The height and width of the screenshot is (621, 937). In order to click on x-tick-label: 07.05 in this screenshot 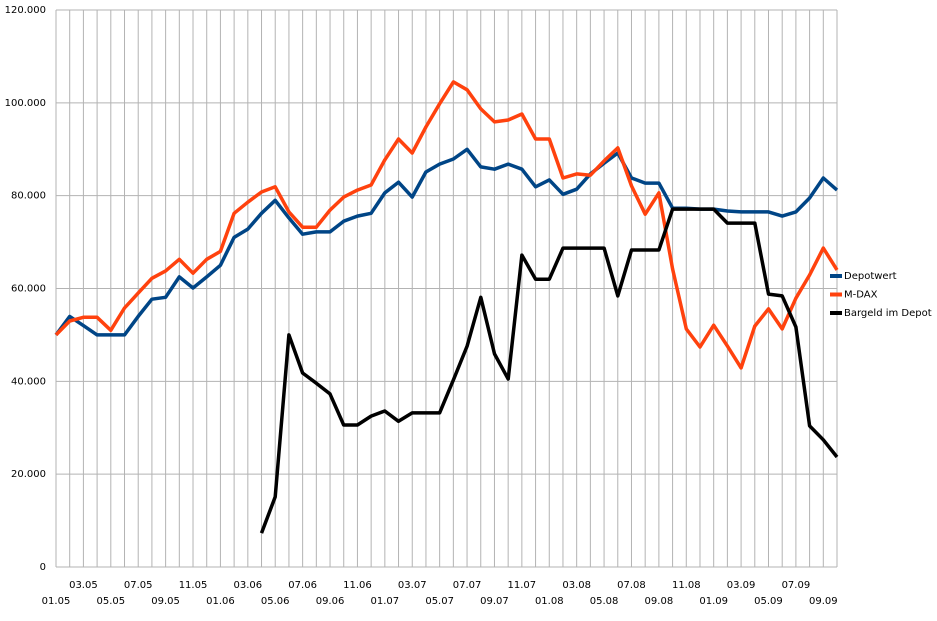, I will do `click(138, 585)`.